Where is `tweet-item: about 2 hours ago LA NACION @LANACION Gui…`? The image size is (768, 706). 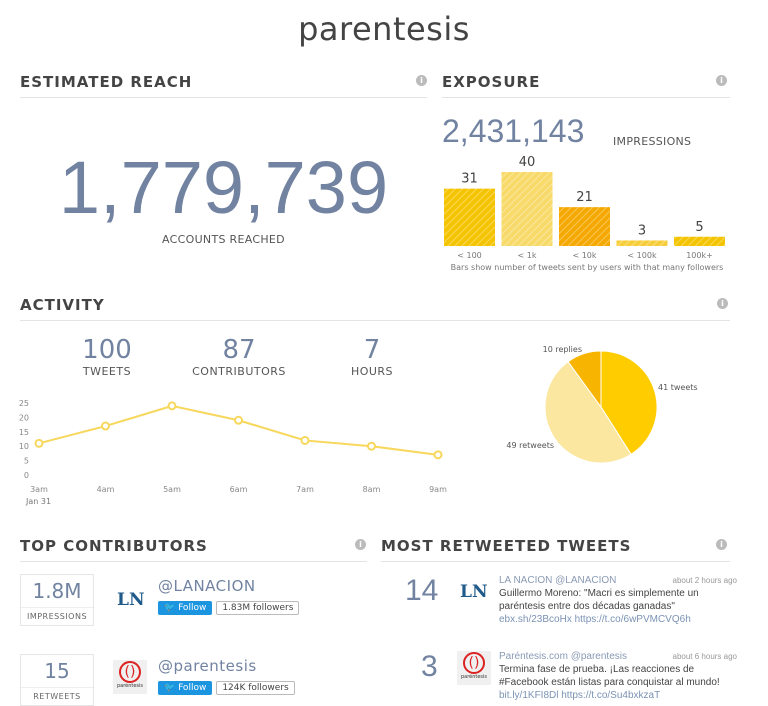
tweet-item: about 2 hours ago LA NACION @LANACION Gui… is located at coordinates (618, 600).